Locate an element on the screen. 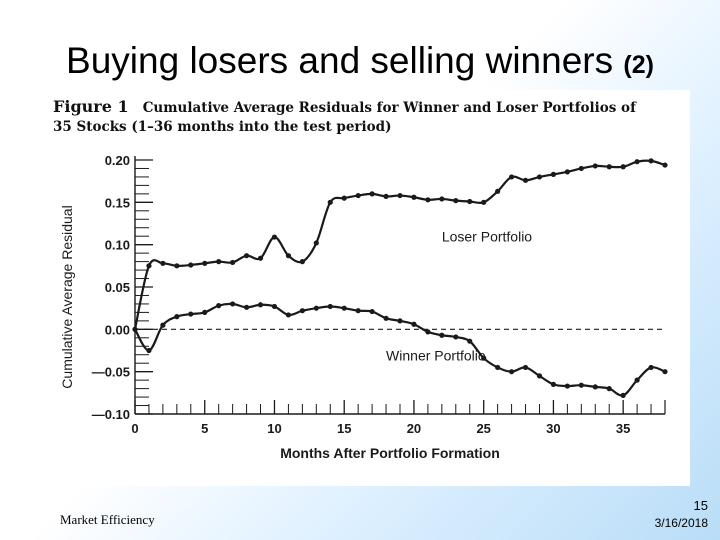 The width and height of the screenshot is (720, 540). loser-portfolio-label: Loser Portfolio is located at coordinates (487, 236).